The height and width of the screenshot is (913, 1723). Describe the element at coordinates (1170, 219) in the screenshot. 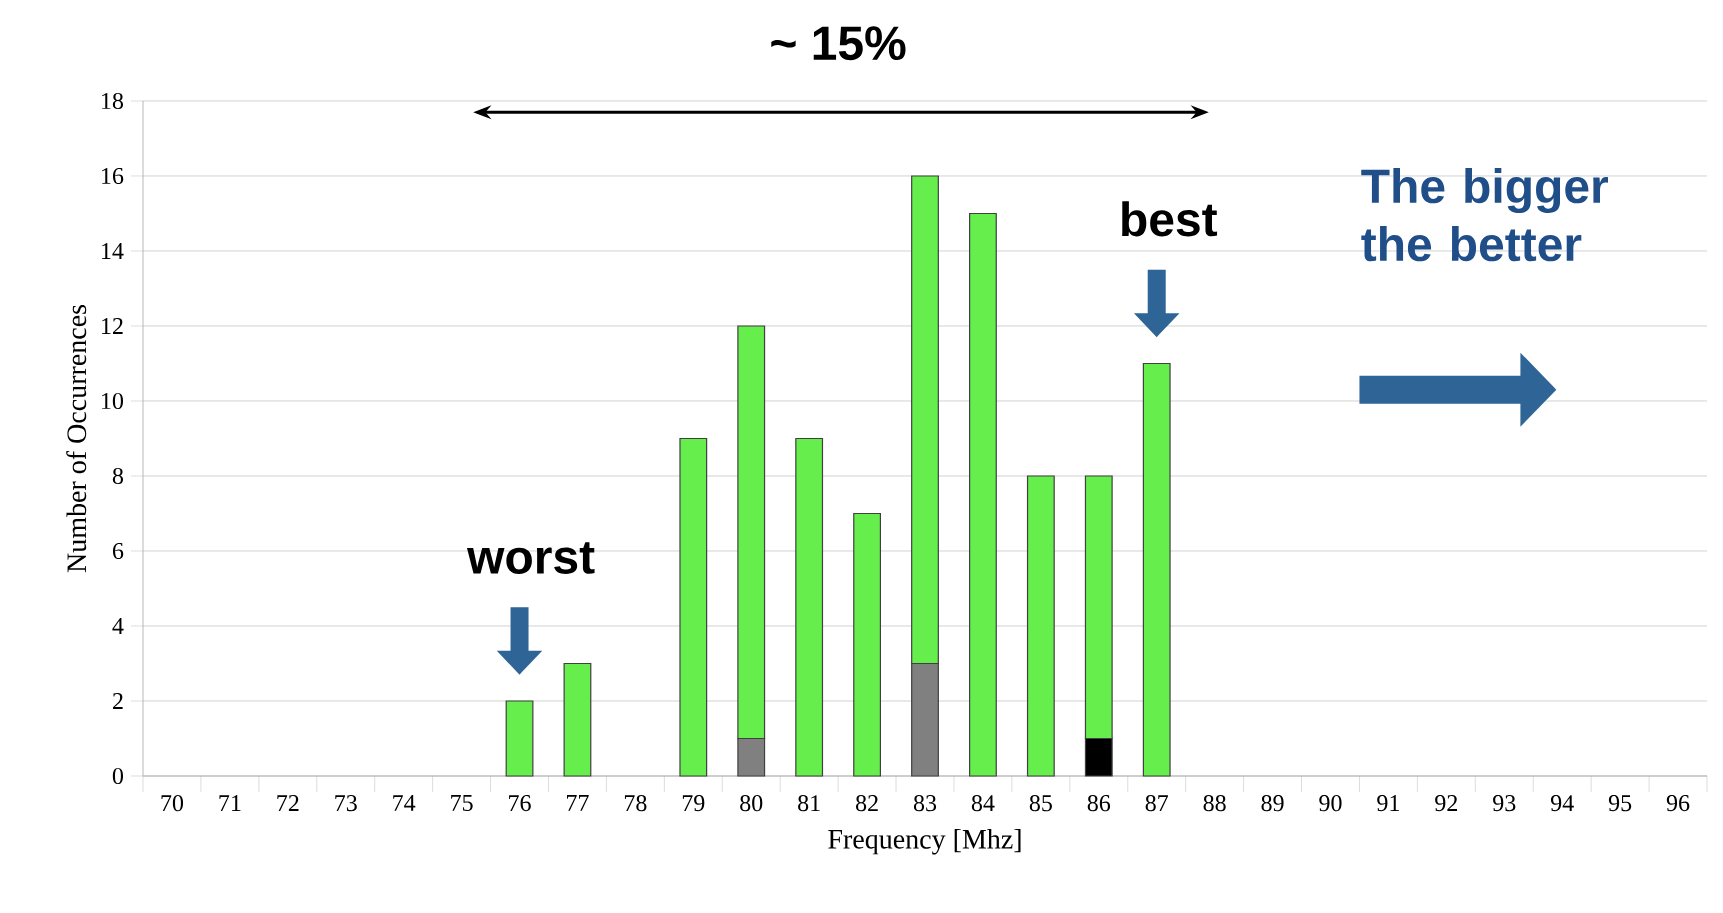

I see `annotation: best` at that location.